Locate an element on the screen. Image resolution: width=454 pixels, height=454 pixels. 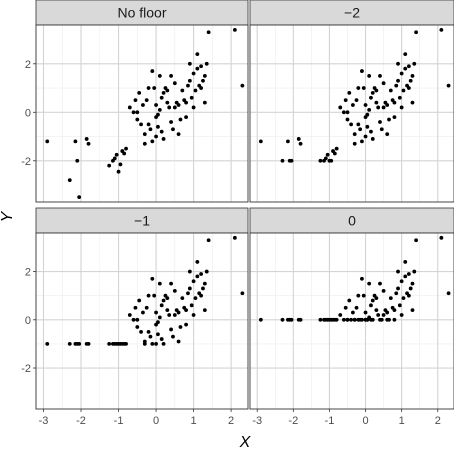
y-tick-label: 0 is located at coordinates (28, 113).